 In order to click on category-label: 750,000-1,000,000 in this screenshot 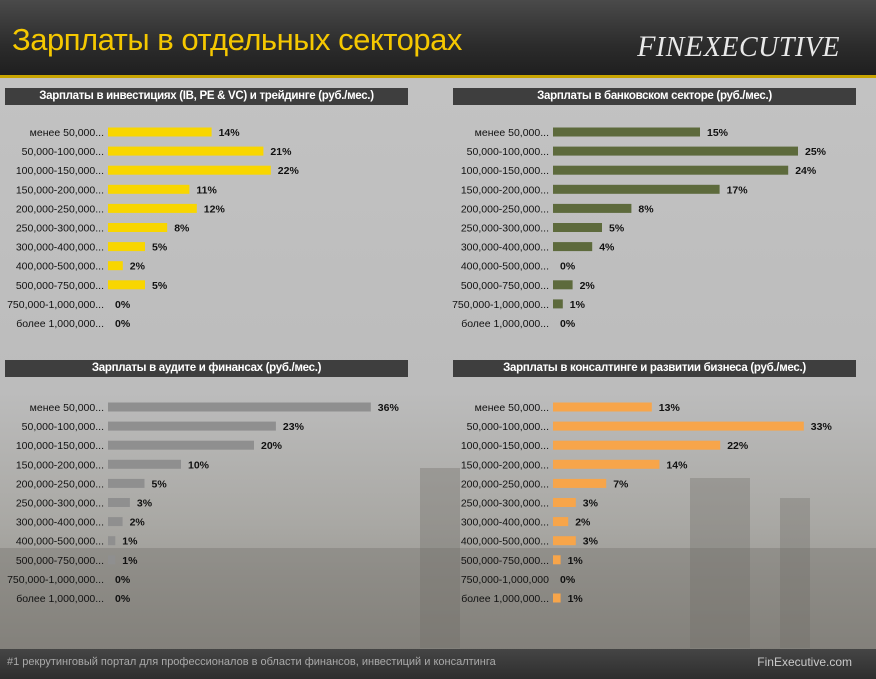, I will do `click(505, 580)`.